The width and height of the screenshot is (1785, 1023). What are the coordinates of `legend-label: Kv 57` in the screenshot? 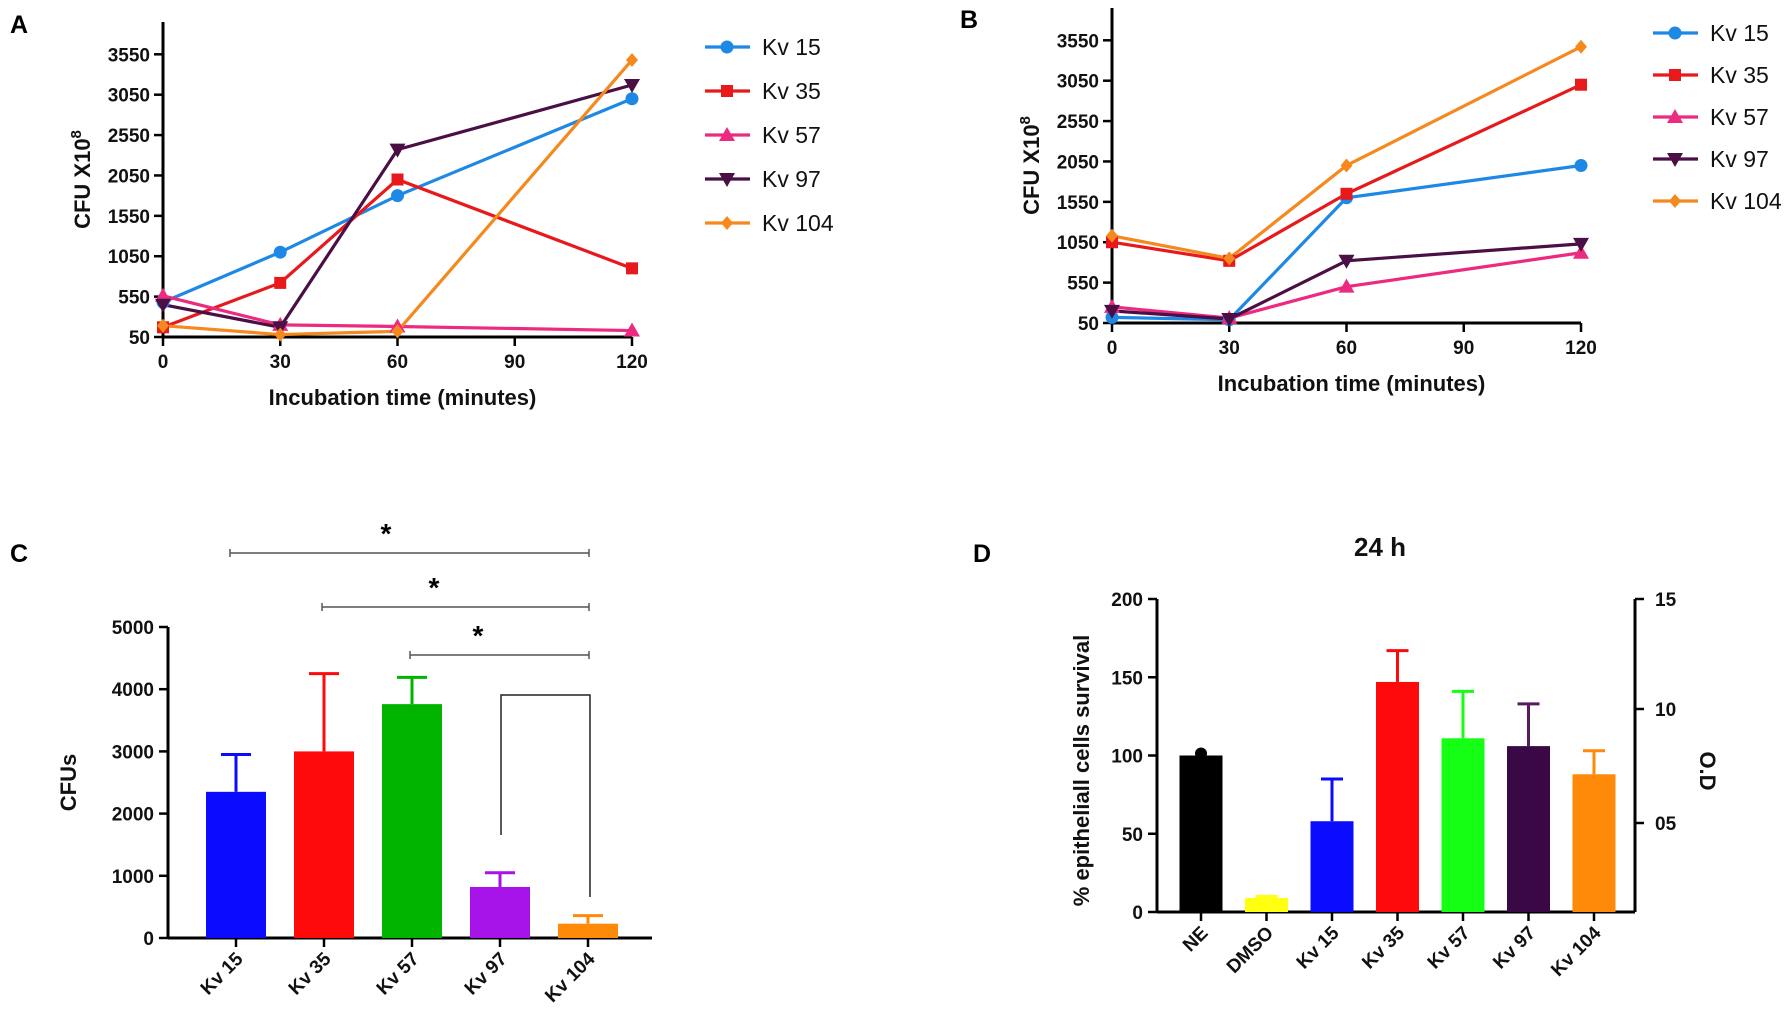 It's located at (1739, 117).